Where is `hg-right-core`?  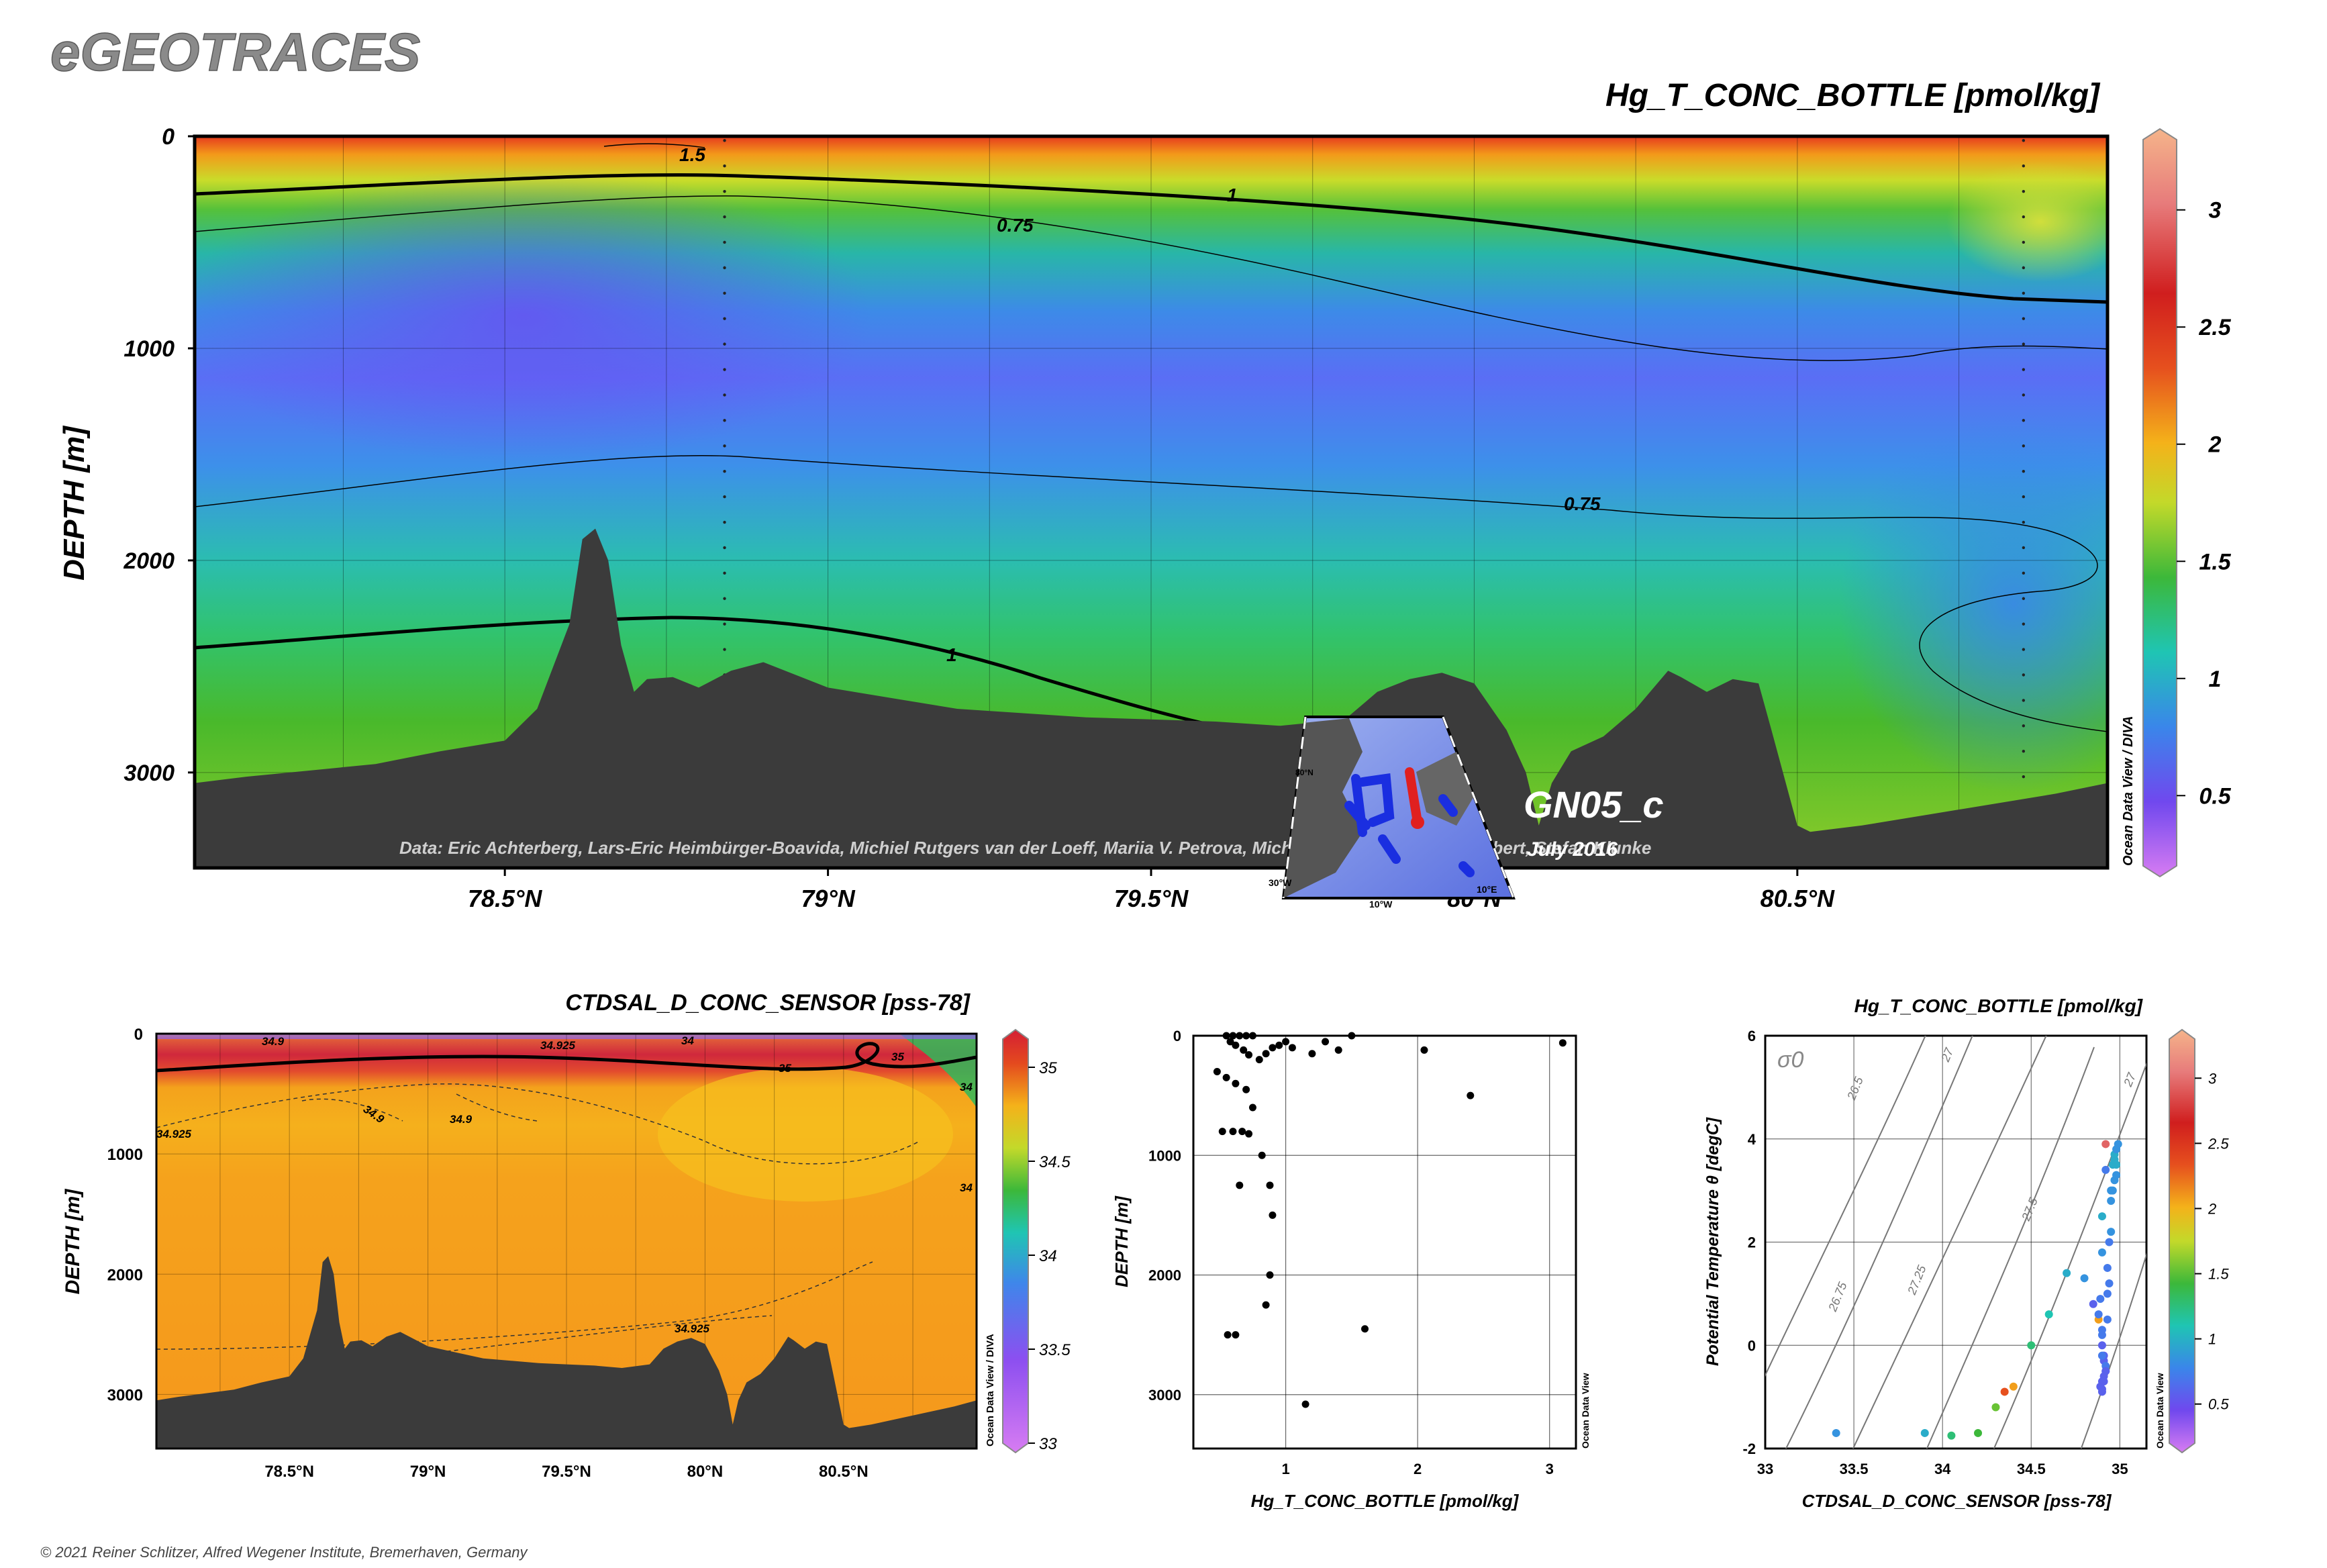
hg-right-core is located at coordinates (1973, 604).